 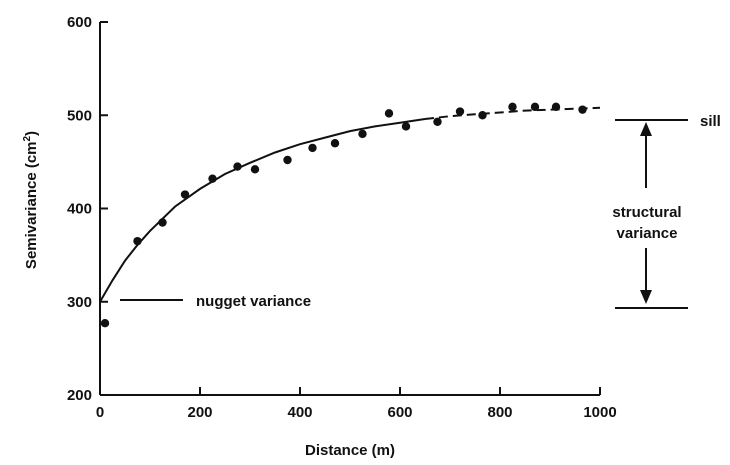 What do you see at coordinates (31, 133) in the screenshot?
I see `y-axis-title-close: )` at bounding box center [31, 133].